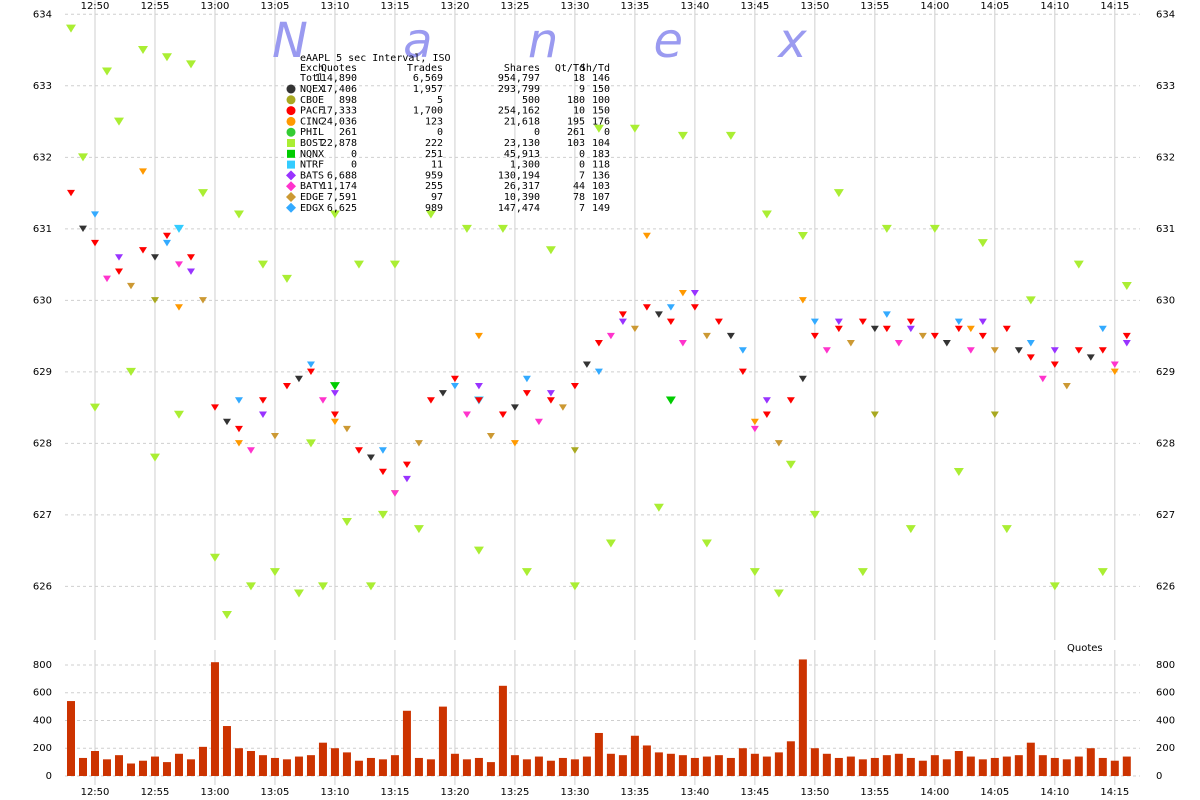 The width and height of the screenshot is (1200, 800). Describe the element at coordinates (312, 208) in the screenshot. I see `legend-label: EDGX` at that location.